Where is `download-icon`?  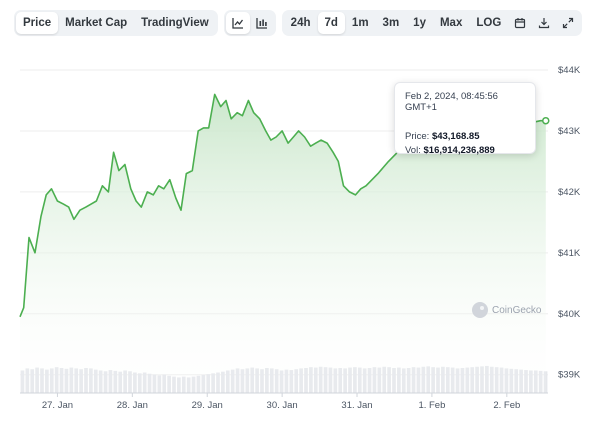 download-icon is located at coordinates (544, 23).